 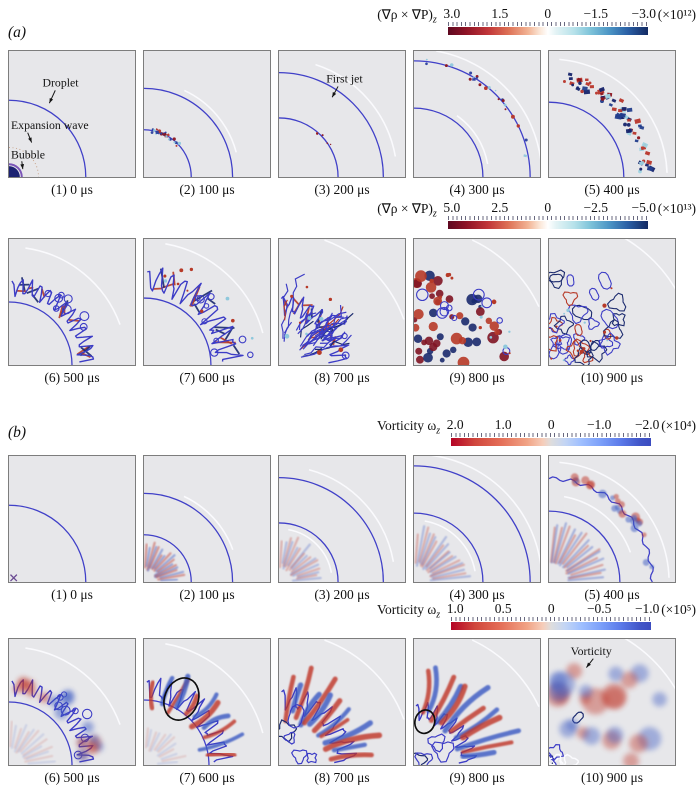 I want to click on panel-b2-1: (6) 500 μs, so click(x=72, y=712).